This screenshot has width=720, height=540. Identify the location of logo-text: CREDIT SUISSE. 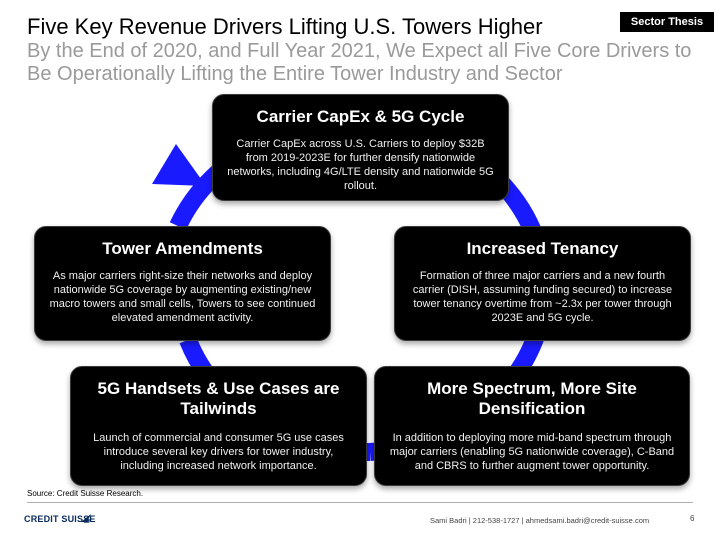
(60, 519).